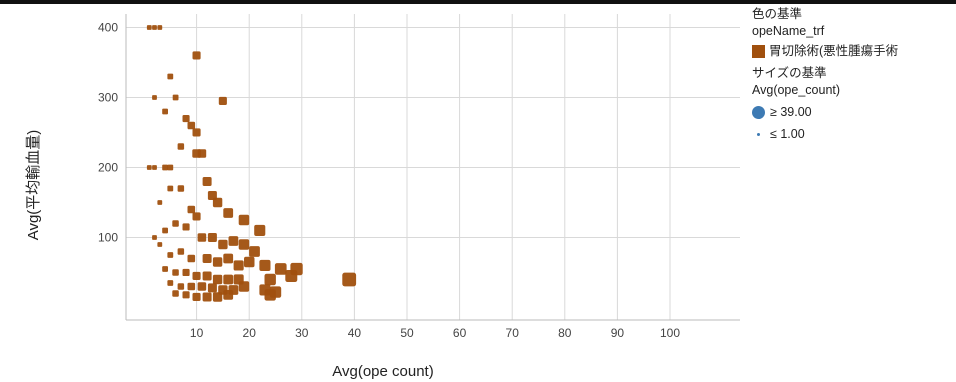  Describe the element at coordinates (565, 333) in the screenshot. I see `x-tick-label: 80` at that location.